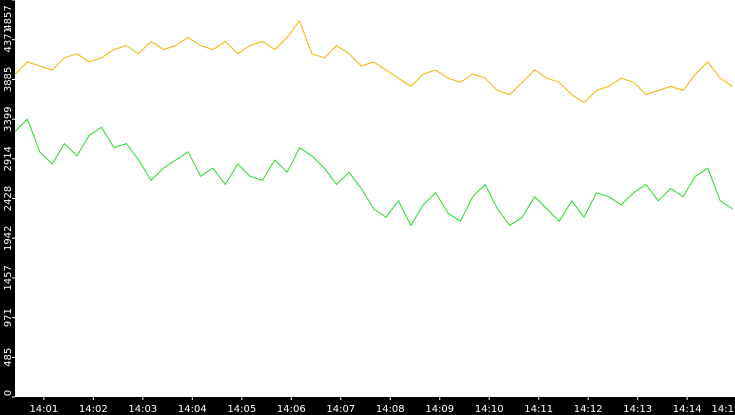 The image size is (735, 415). I want to click on y-tick-label: 1942, so click(8, 238).